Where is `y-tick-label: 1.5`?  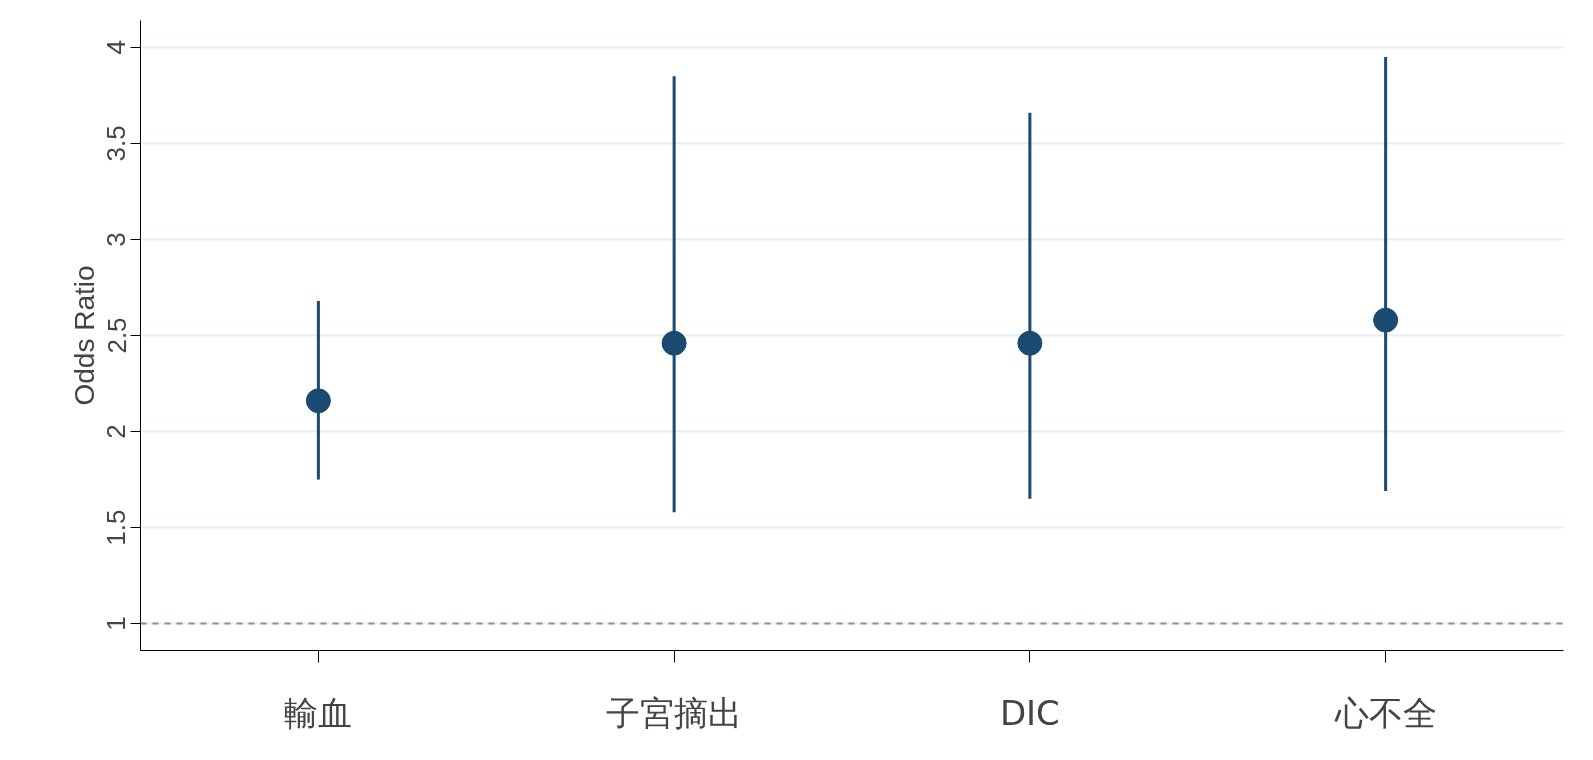 y-tick-label: 1.5 is located at coordinates (116, 527).